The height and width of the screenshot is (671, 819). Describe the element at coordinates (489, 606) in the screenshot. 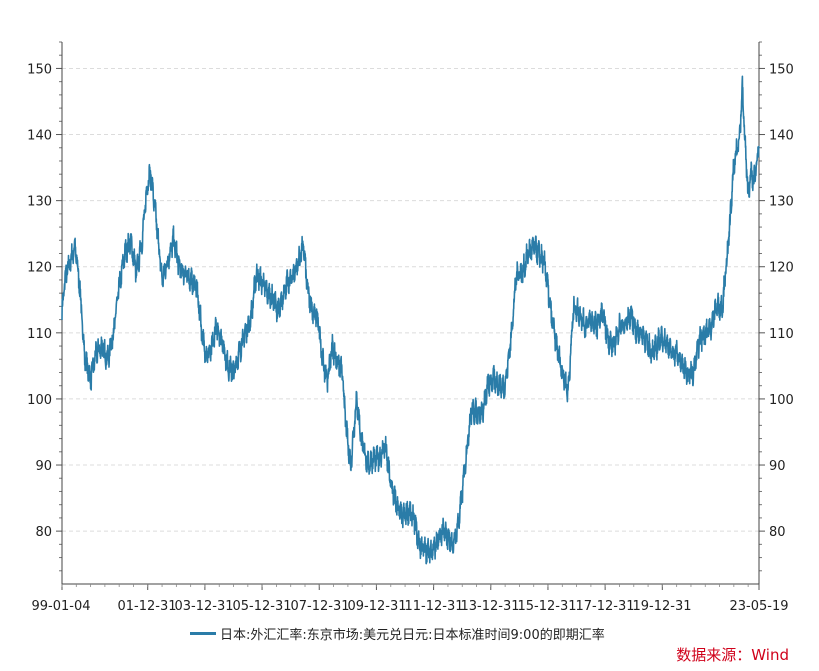

I see `x-tick-label: 13-12-31` at that location.